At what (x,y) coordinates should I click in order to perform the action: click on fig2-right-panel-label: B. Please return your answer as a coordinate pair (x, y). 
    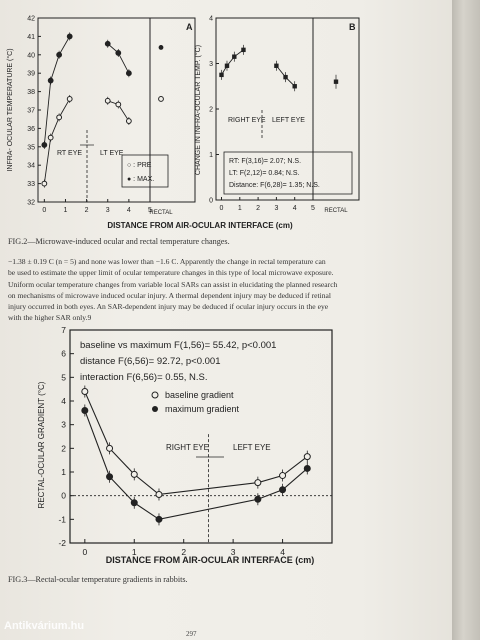
    Looking at the image, I should click on (352, 27).